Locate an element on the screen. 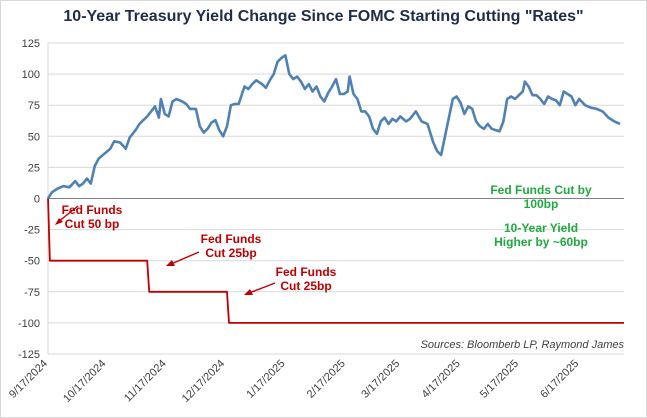  svg-text: 100bp is located at coordinates (541, 204).